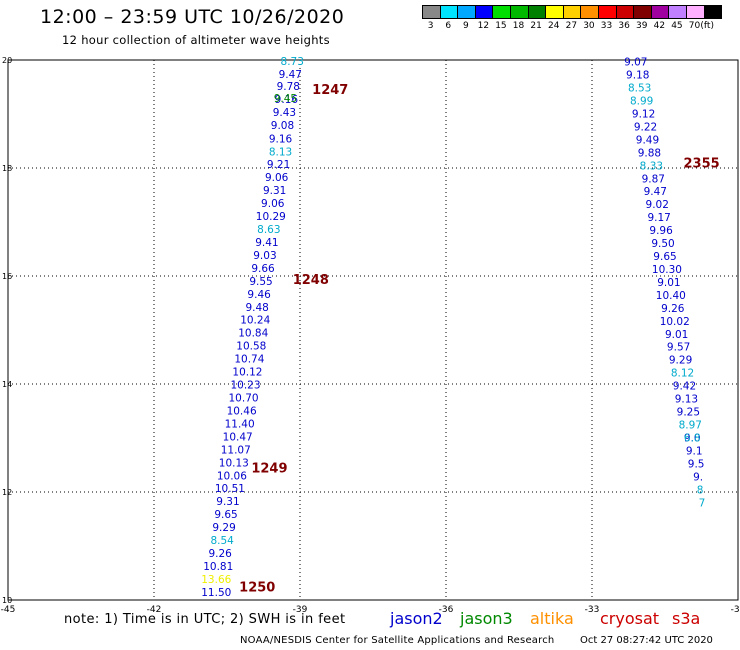  What do you see at coordinates (713, 12) in the screenshot?
I see `scale-swatch` at bounding box center [713, 12].